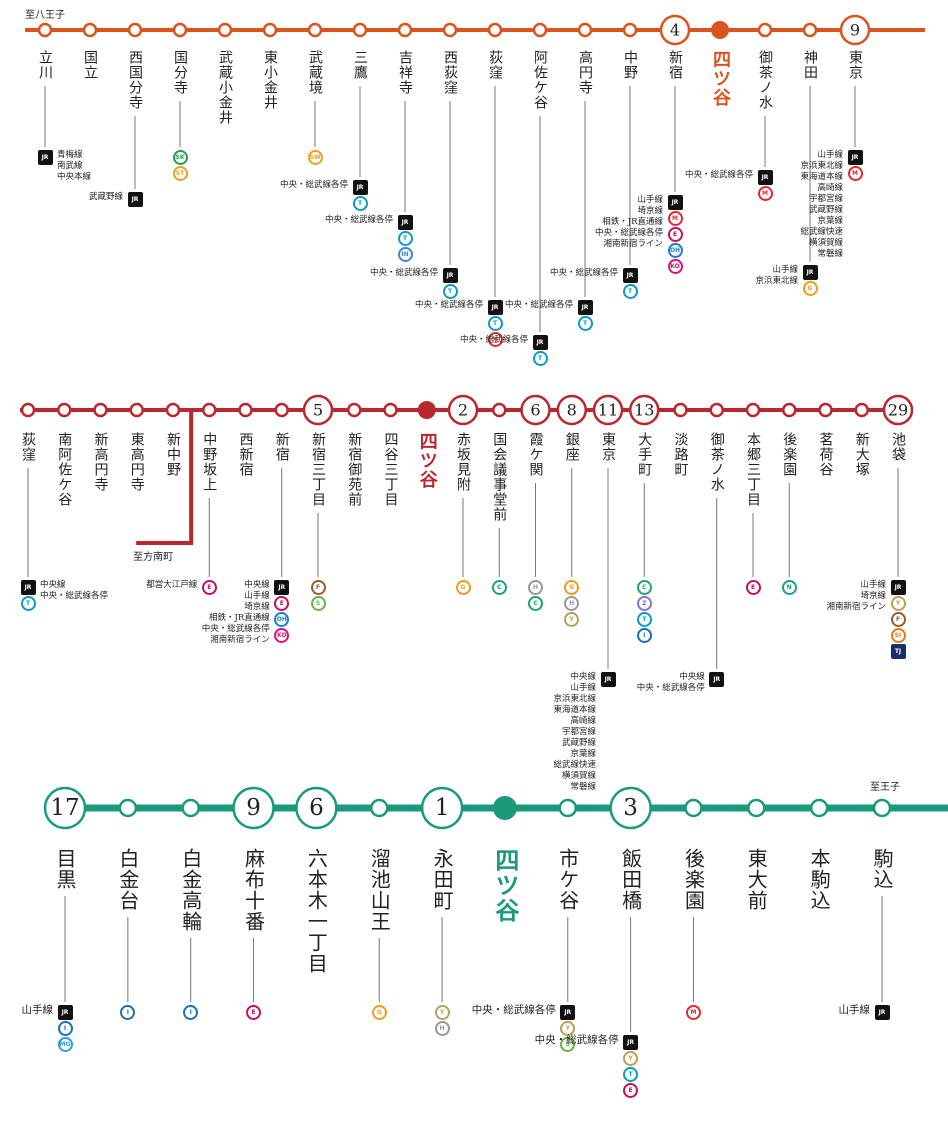  I want to click on travel-minutes: 17, so click(64, 808).